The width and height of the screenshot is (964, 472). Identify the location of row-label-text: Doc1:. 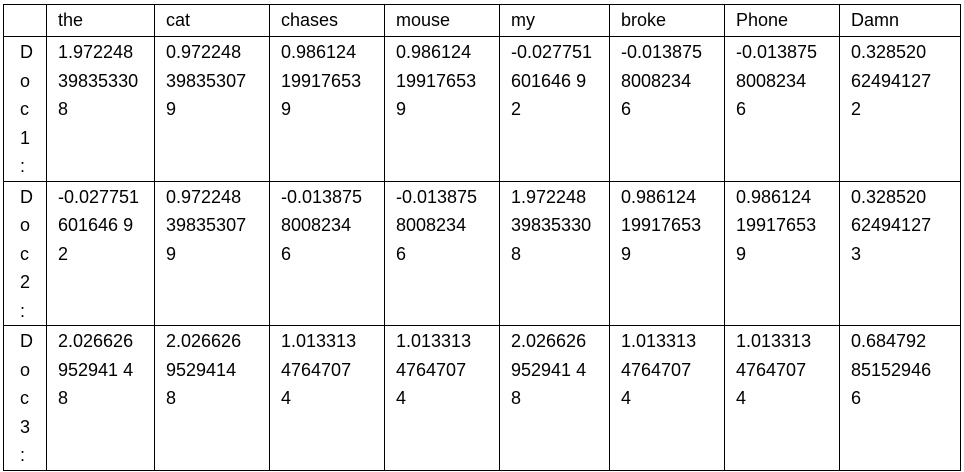
(26, 109).